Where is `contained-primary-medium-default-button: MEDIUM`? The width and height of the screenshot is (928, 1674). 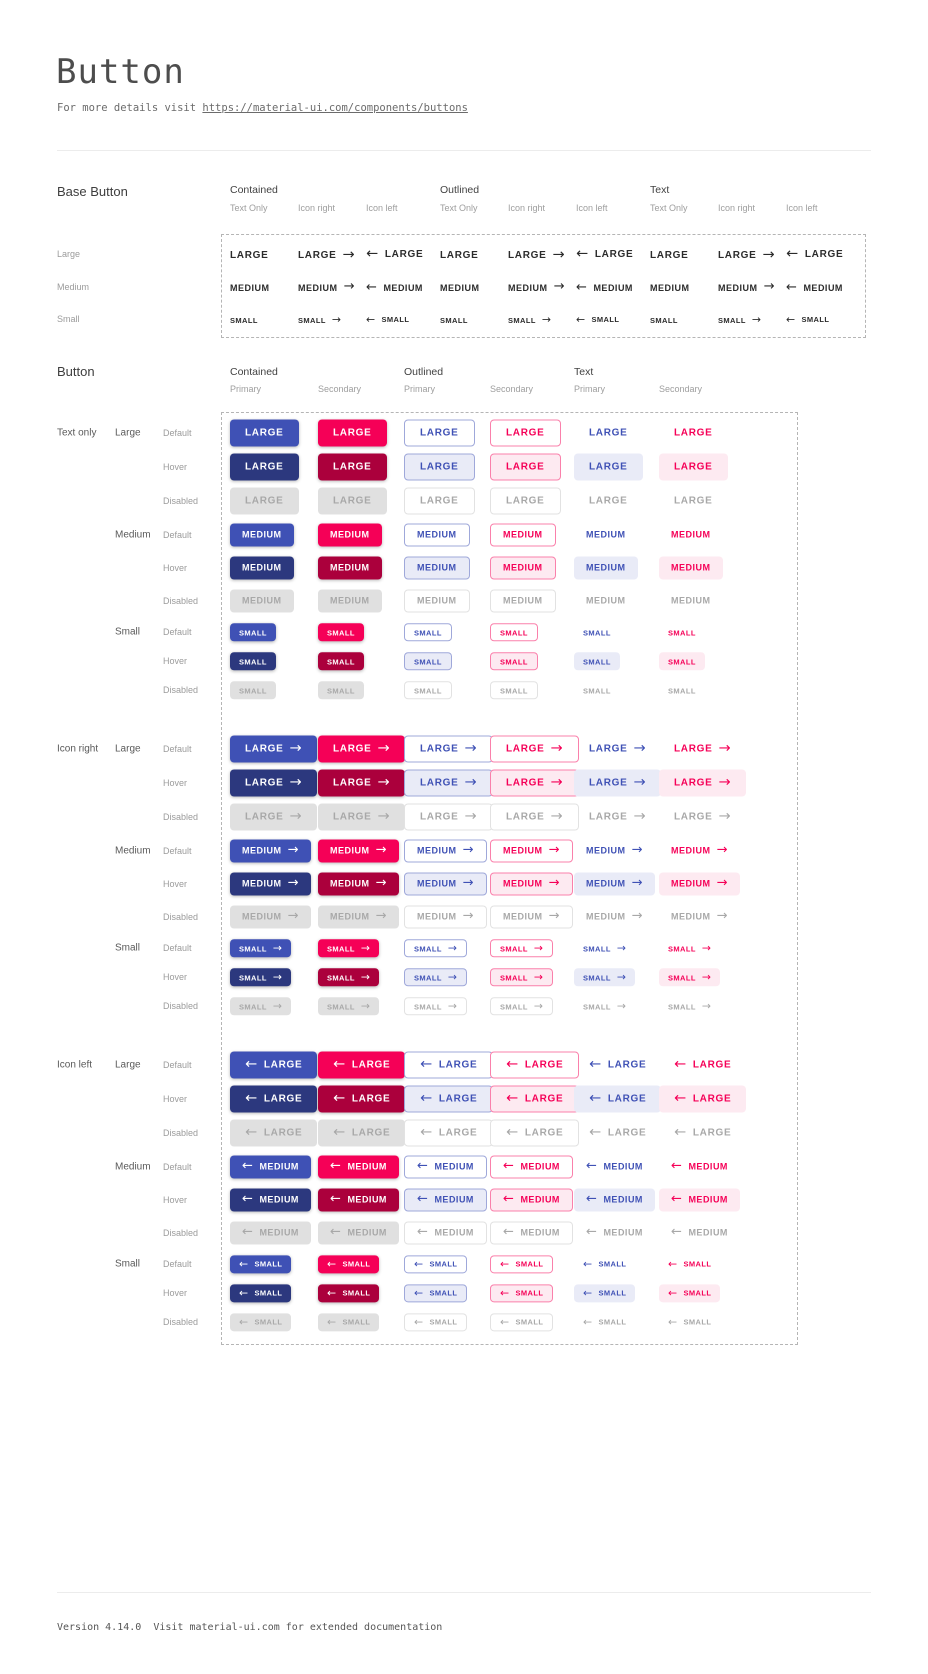
contained-primary-medium-default-button: MEDIUM is located at coordinates (262, 534).